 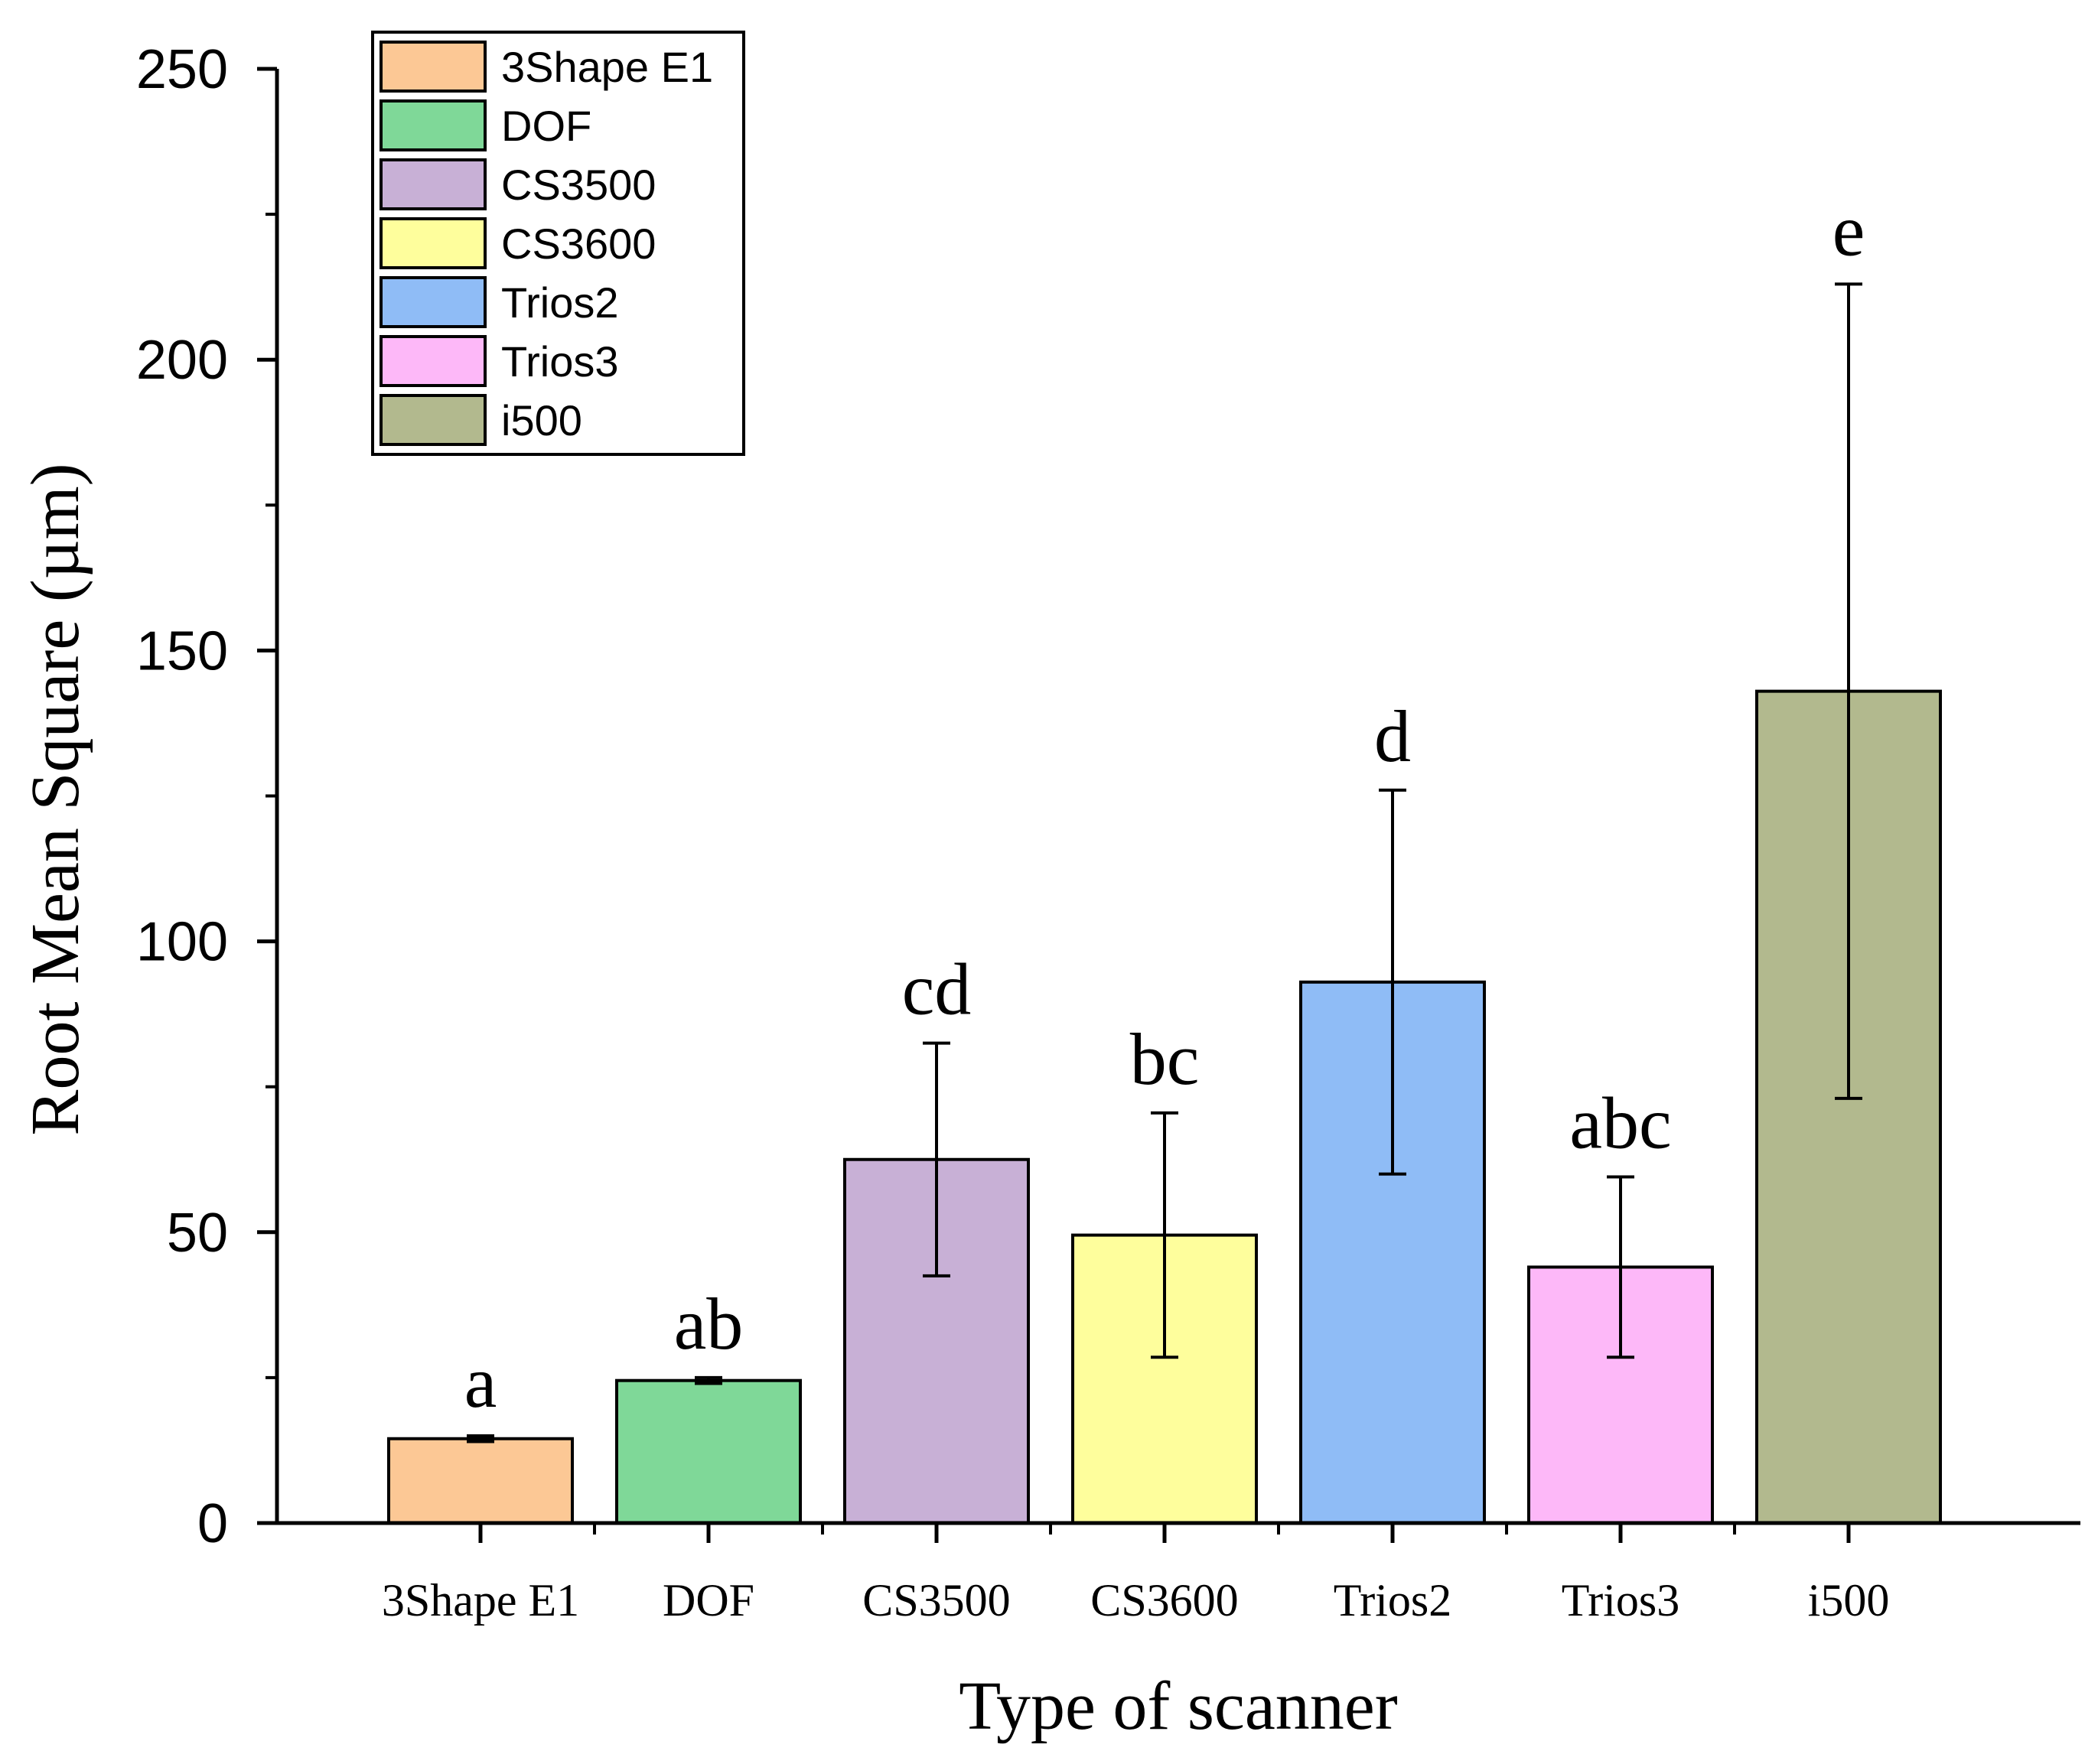 I want to click on legend-label: DOF, so click(x=546, y=126).